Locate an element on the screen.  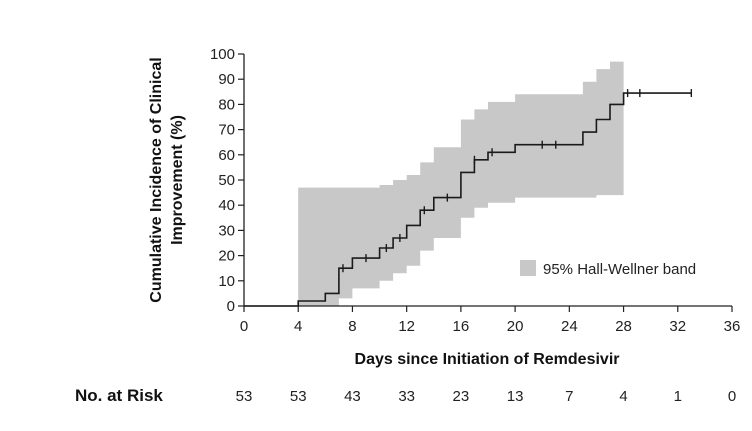
y-tick-label: 100 is located at coordinates (222, 54).